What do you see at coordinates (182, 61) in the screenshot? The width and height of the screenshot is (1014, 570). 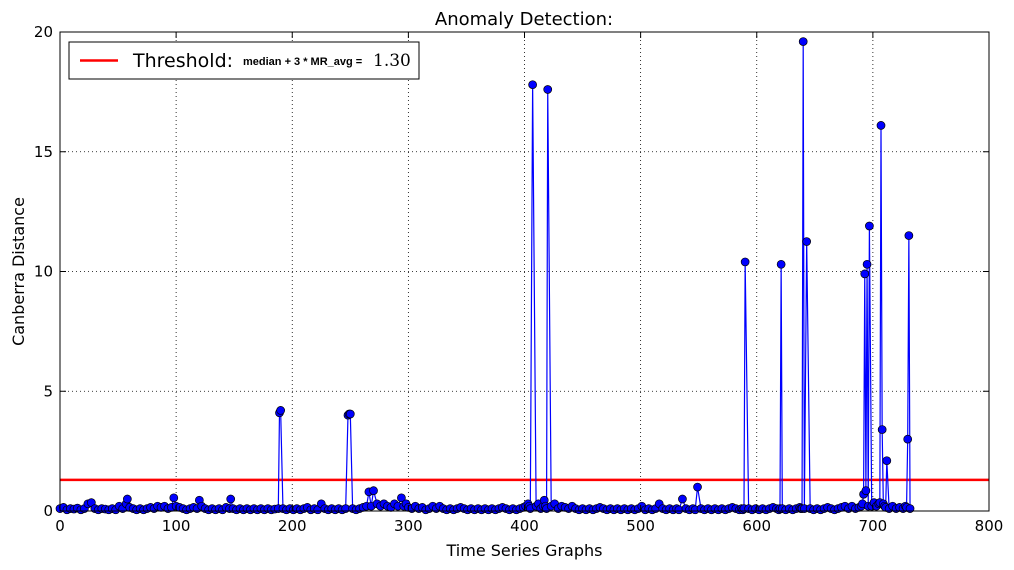 I see `legend-threshold-label: Threshold:` at bounding box center [182, 61].